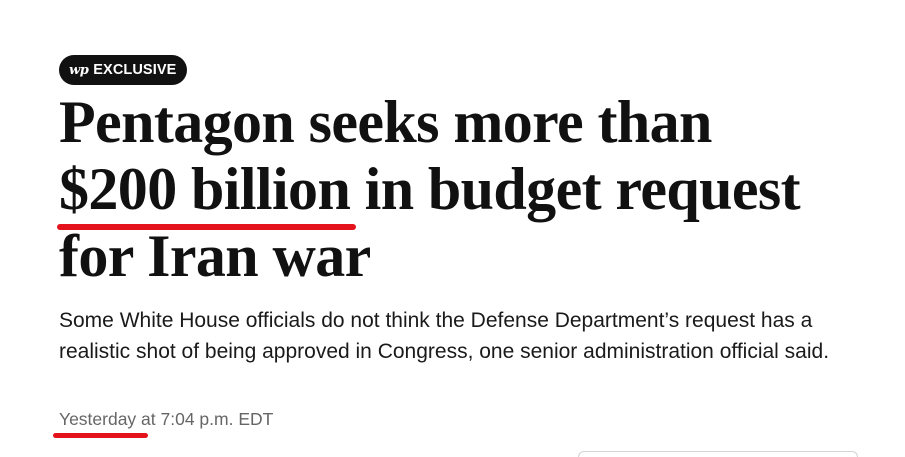 This screenshot has height=457, width=905. What do you see at coordinates (205, 189) in the screenshot?
I see `headline-highlight-text: $200 billion` at bounding box center [205, 189].